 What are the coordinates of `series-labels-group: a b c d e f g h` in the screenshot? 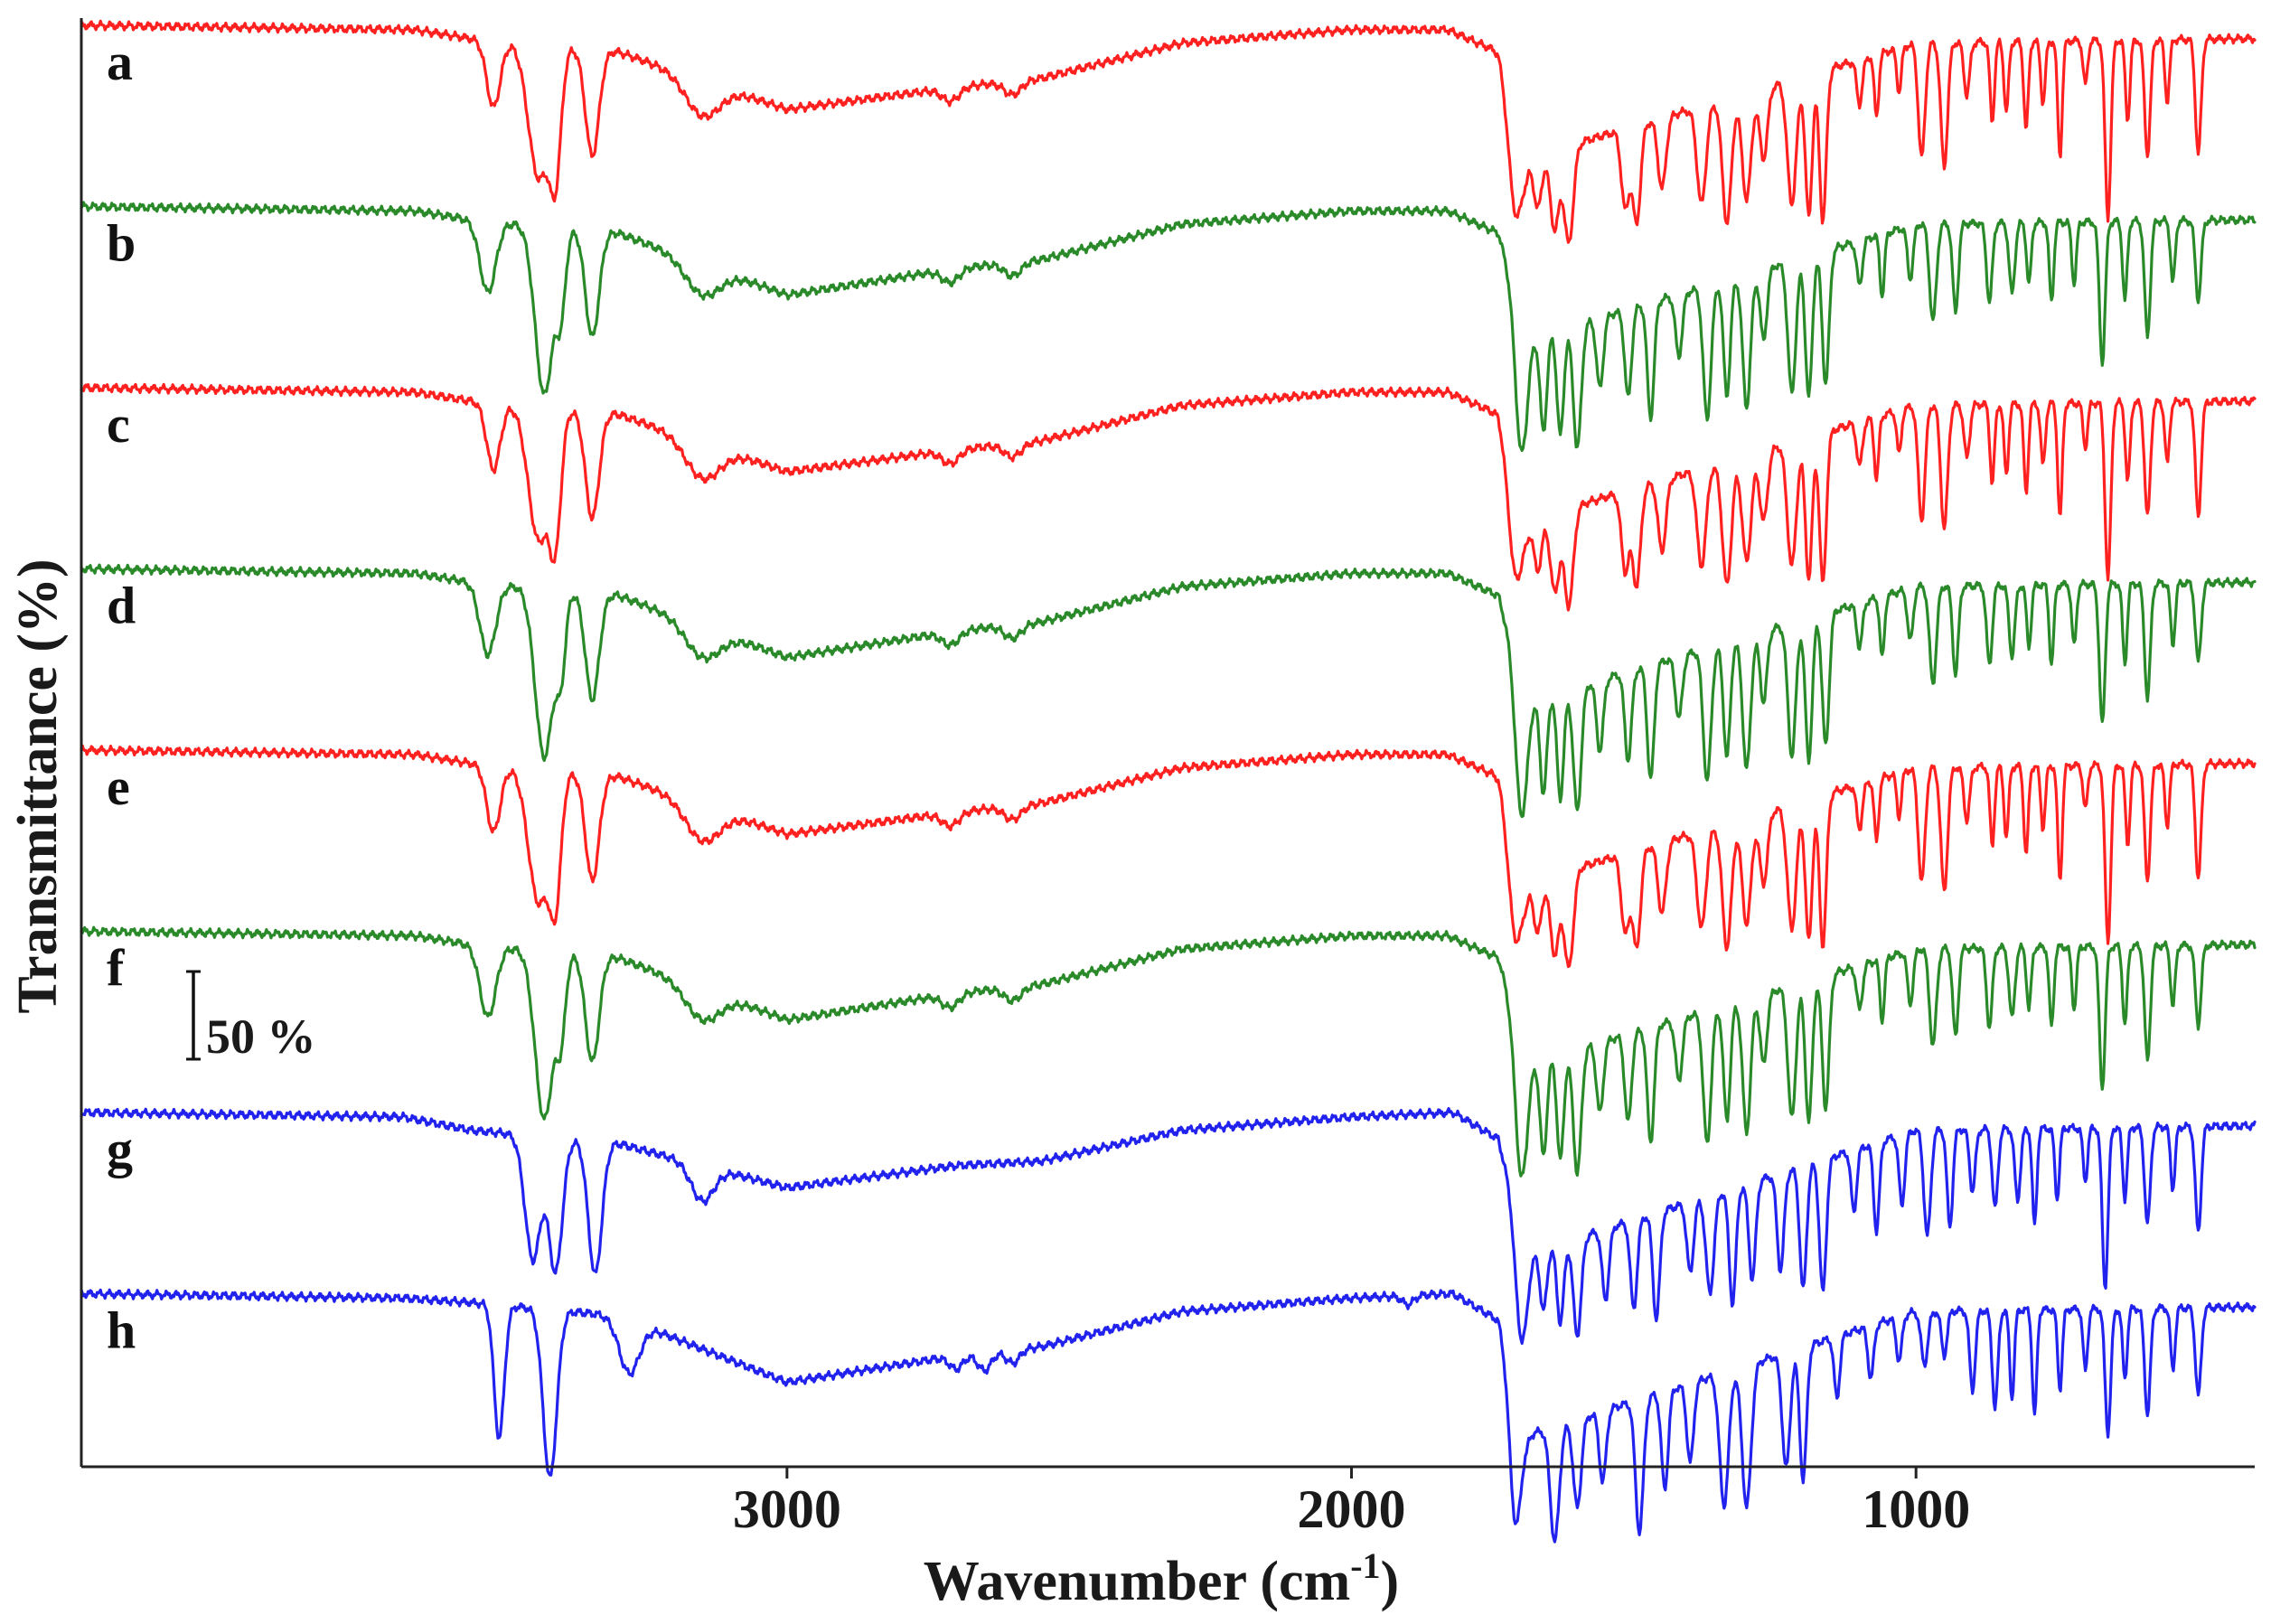 It's located at (122, 697).